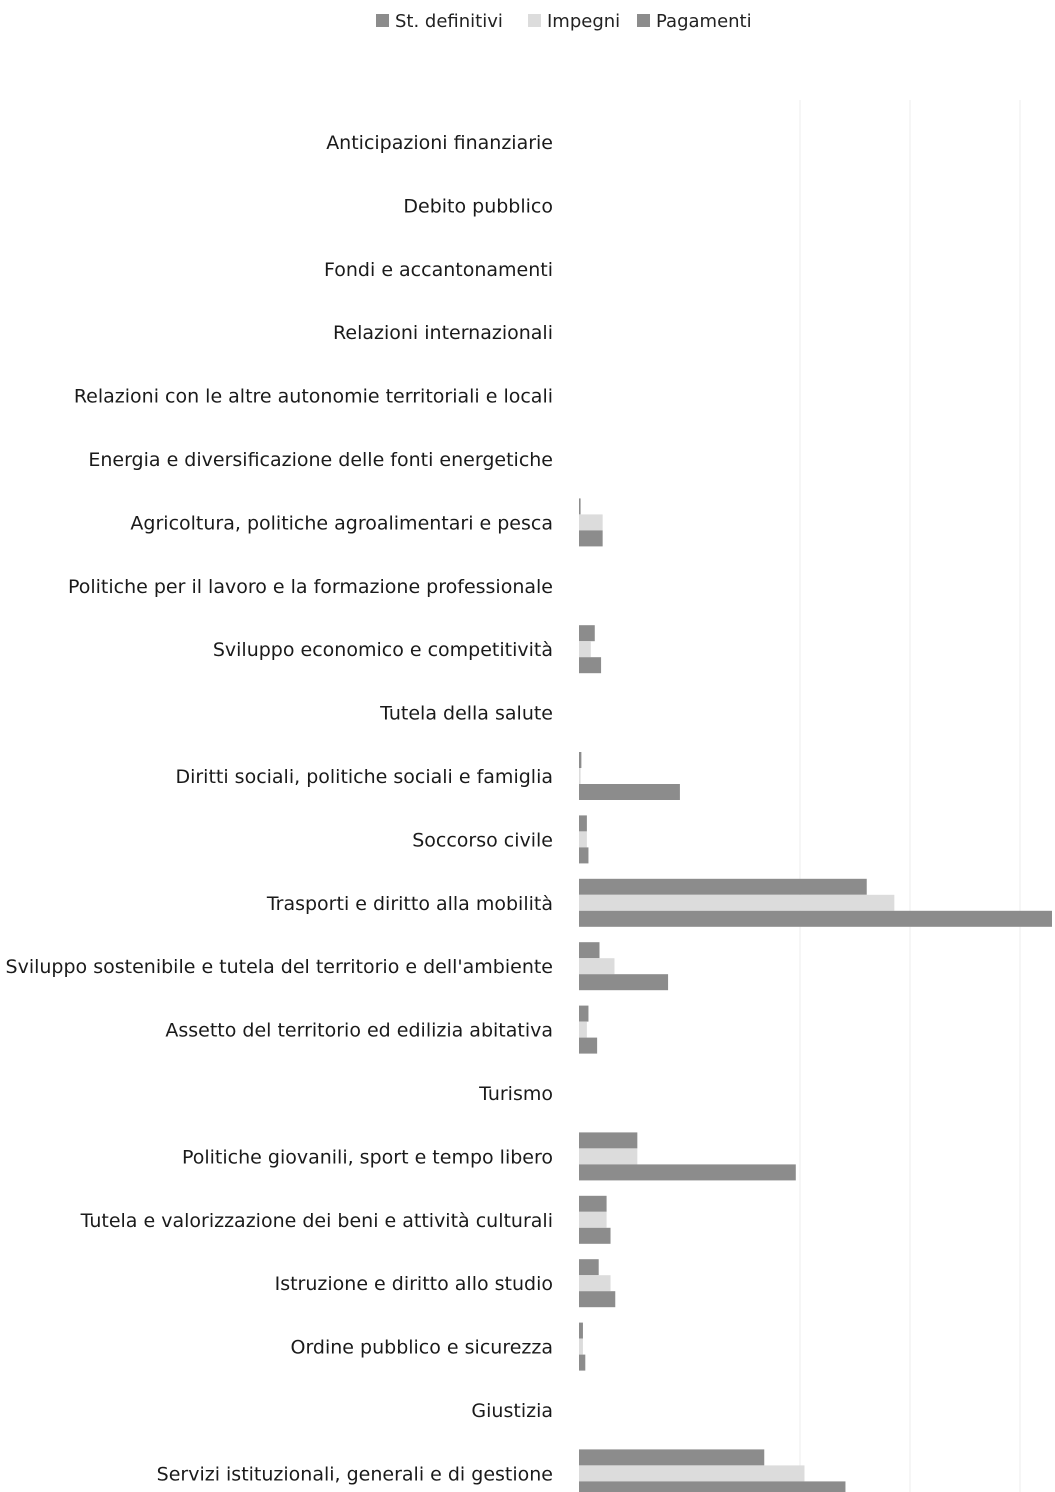 The image size is (1055, 1492). I want to click on category-label: Tutela della salute, so click(466, 714).